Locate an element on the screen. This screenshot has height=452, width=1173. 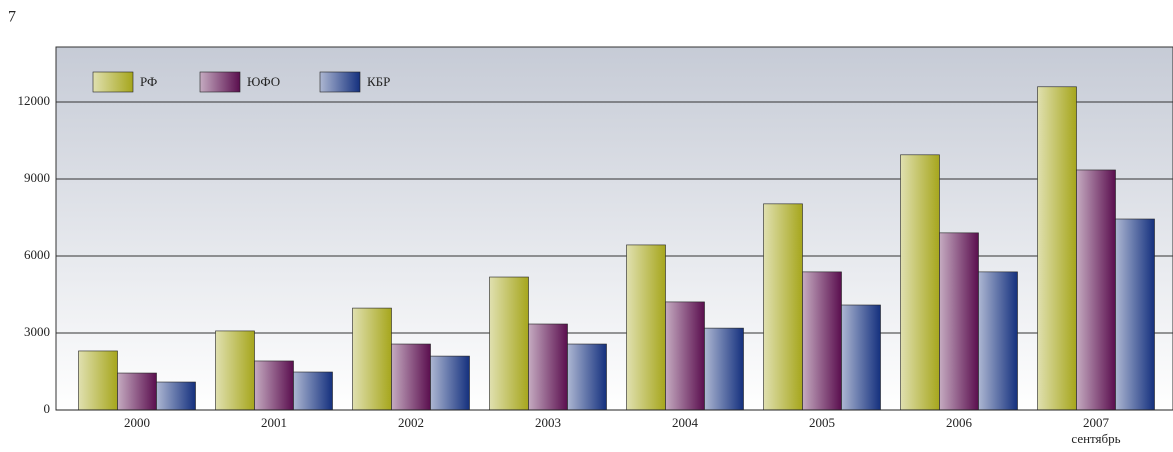
page-number: 7 is located at coordinates (12, 17).